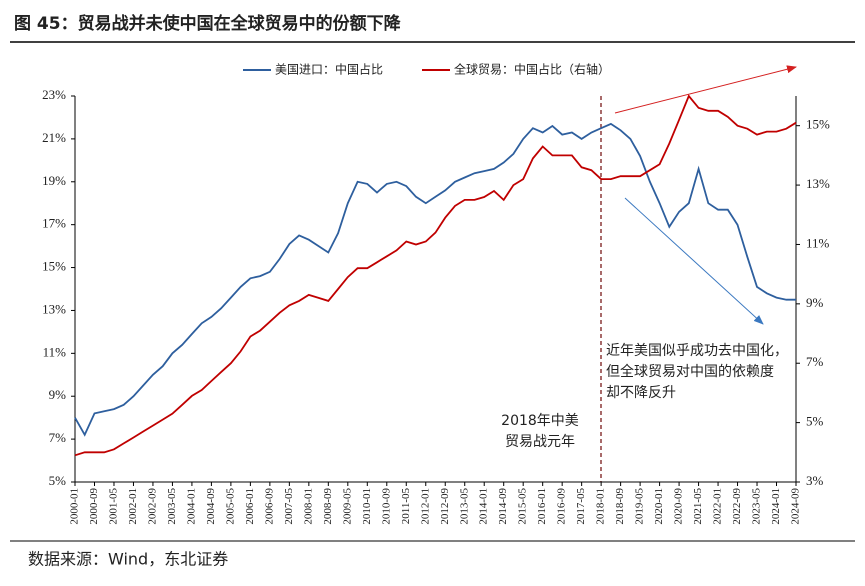 The image size is (865, 586). What do you see at coordinates (818, 183) in the screenshot?
I see `y2-tick-label: 13%` at bounding box center [818, 183].